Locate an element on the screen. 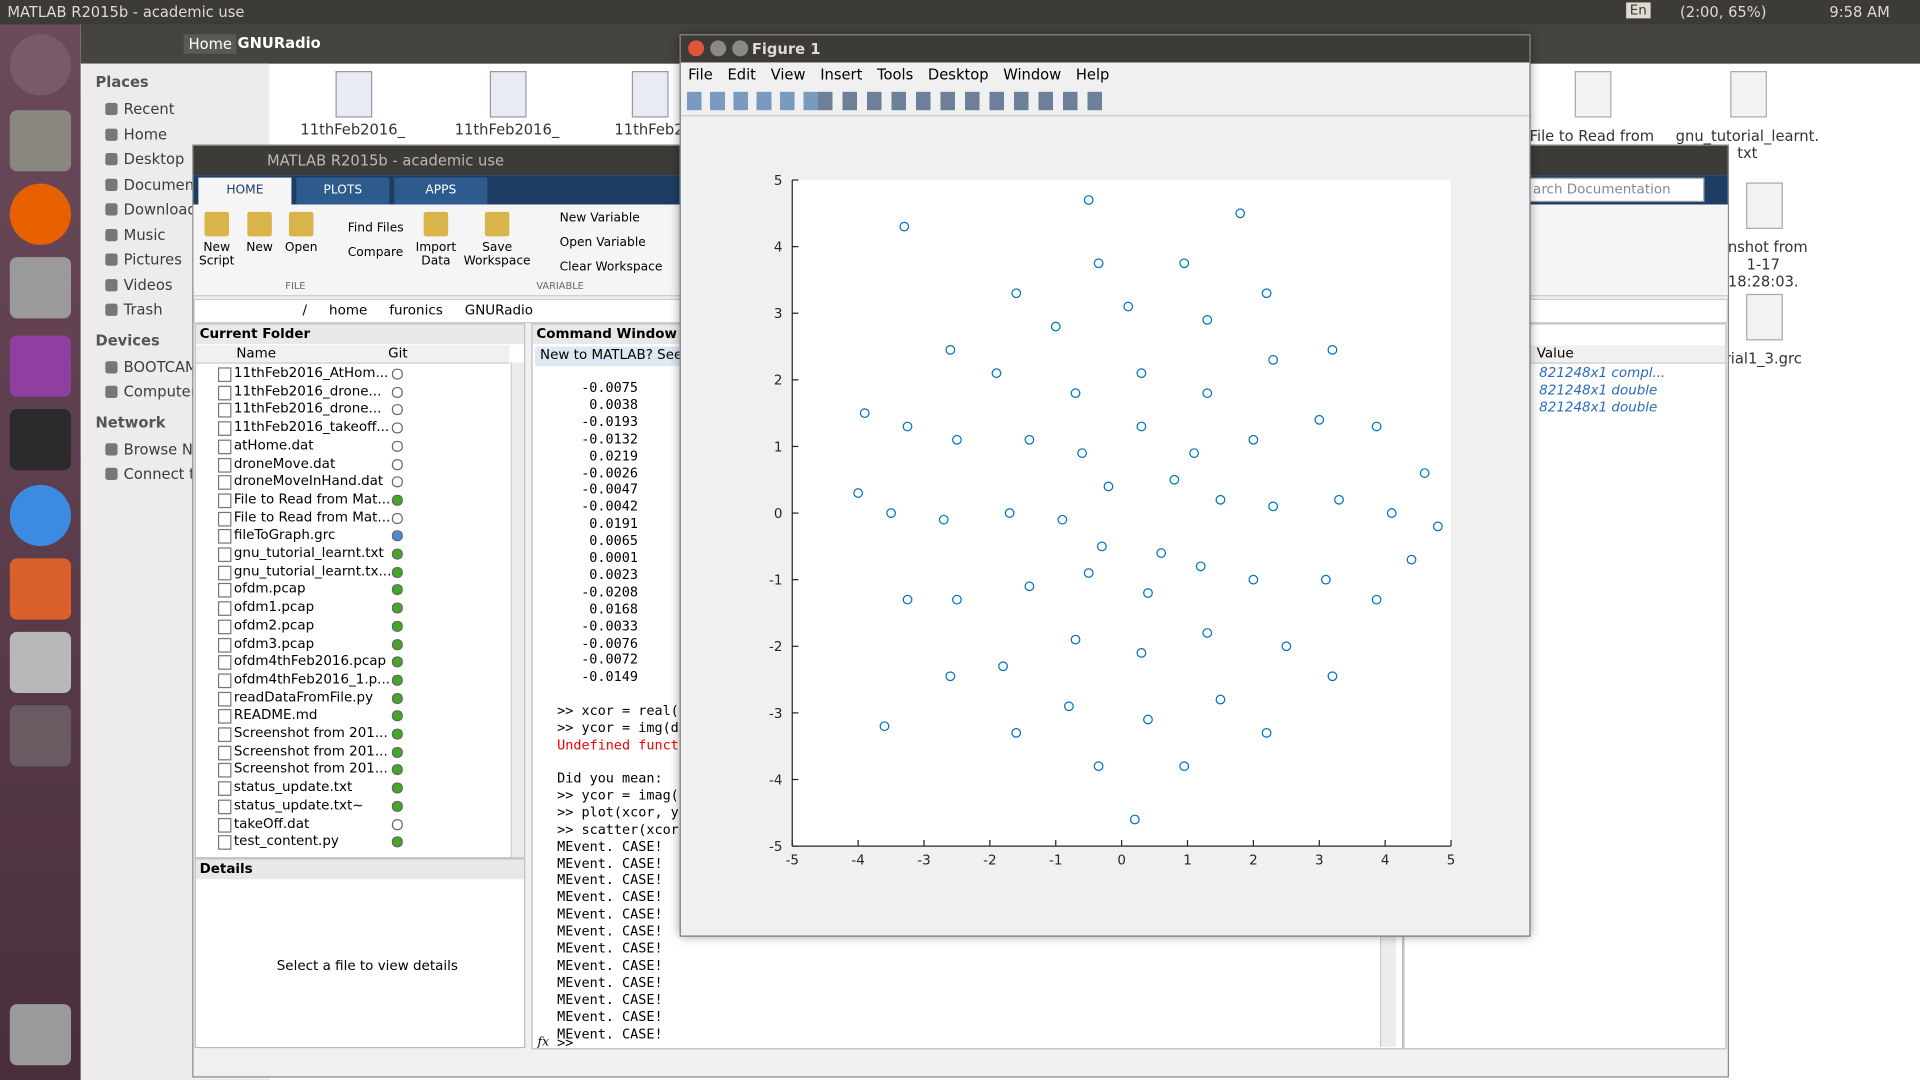 This screenshot has width=1920, height=1080. toolstrip-button: New is located at coordinates (259, 248).